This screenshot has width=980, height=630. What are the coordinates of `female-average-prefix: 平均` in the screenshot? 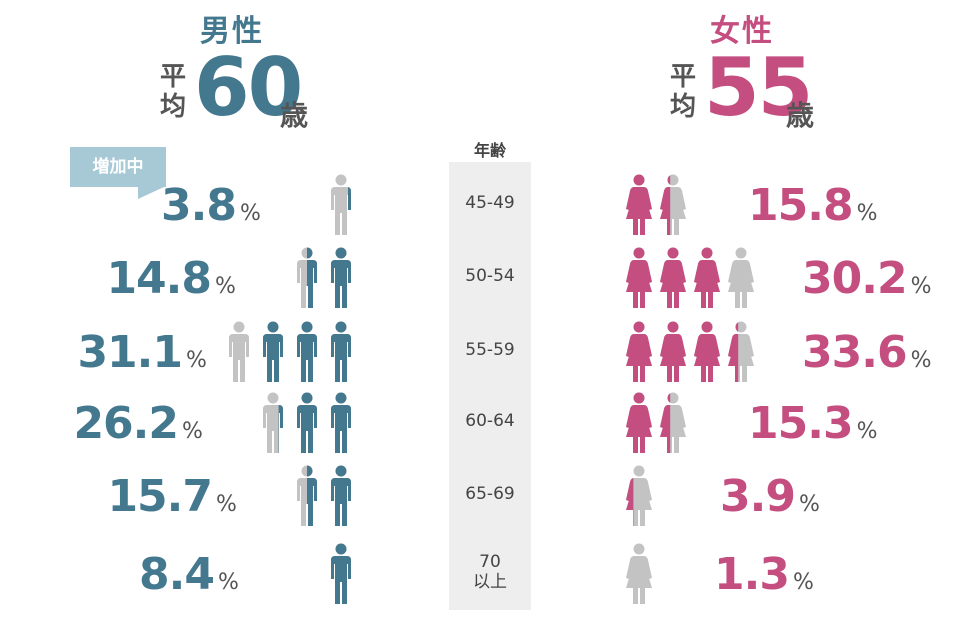 It's located at (683, 92).